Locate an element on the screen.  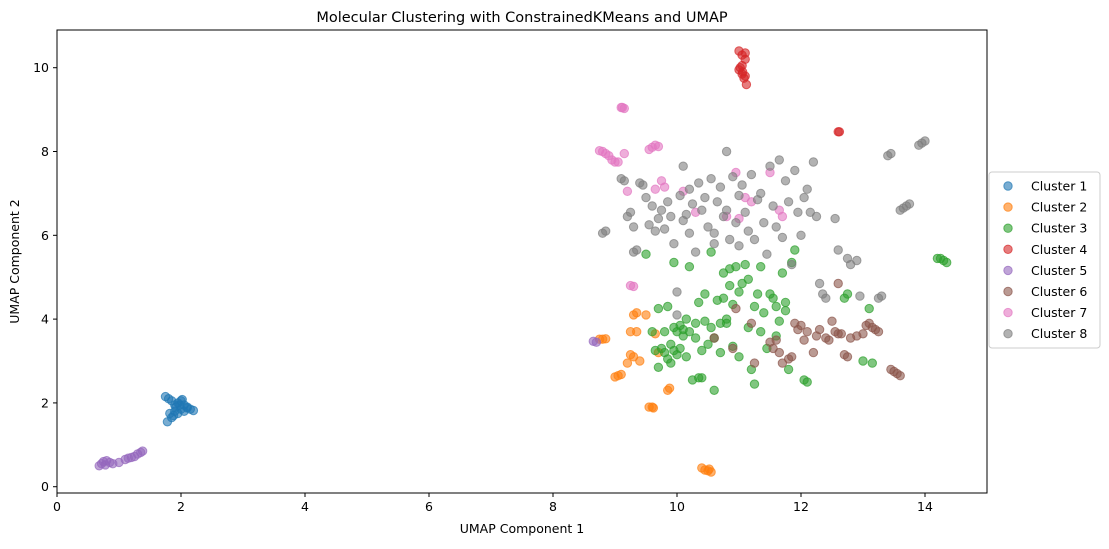
x-tick-label: 4 is located at coordinates (305, 506).